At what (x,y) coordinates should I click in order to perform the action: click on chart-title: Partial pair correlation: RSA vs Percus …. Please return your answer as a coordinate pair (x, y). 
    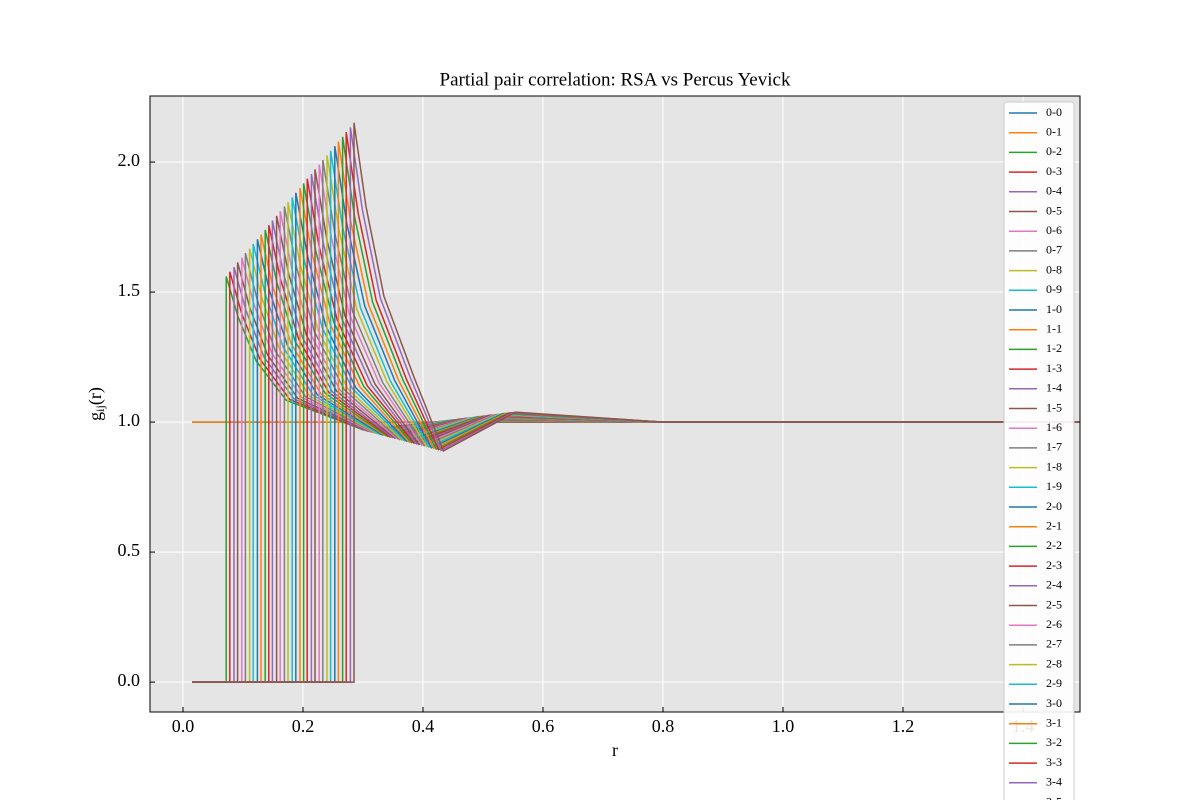
    Looking at the image, I should click on (615, 79).